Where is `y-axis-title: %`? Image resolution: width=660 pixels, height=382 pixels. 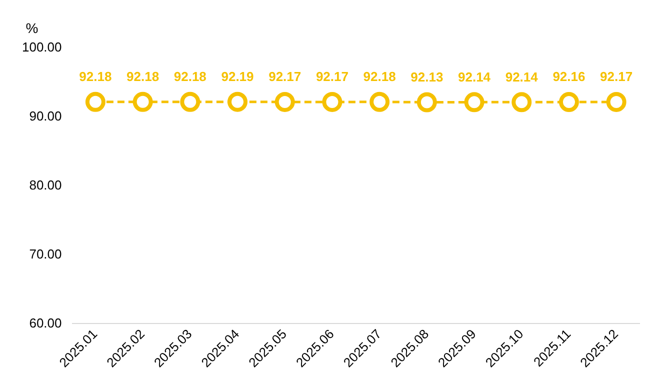
y-axis-title: % is located at coordinates (32, 28).